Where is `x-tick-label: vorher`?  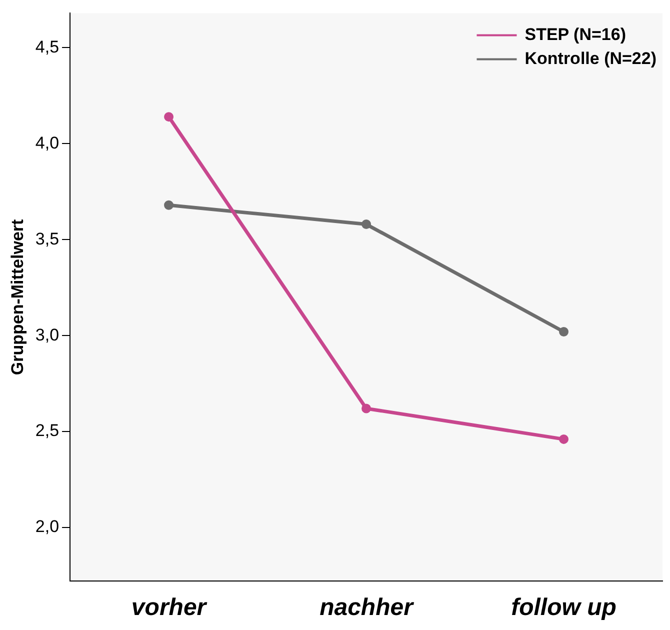
x-tick-label: vorher is located at coordinates (169, 608).